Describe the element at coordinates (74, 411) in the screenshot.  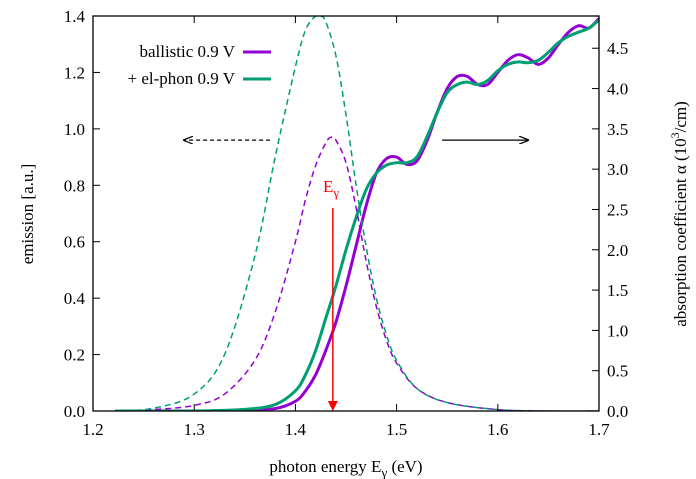
I see `y-left-tick-label: 0.0` at that location.